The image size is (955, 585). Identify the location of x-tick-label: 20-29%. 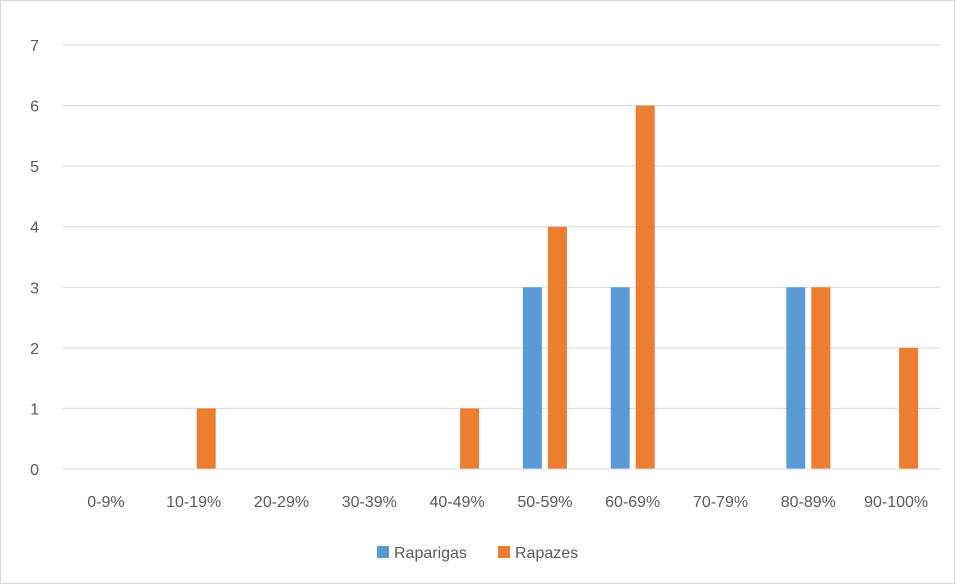
(281, 502).